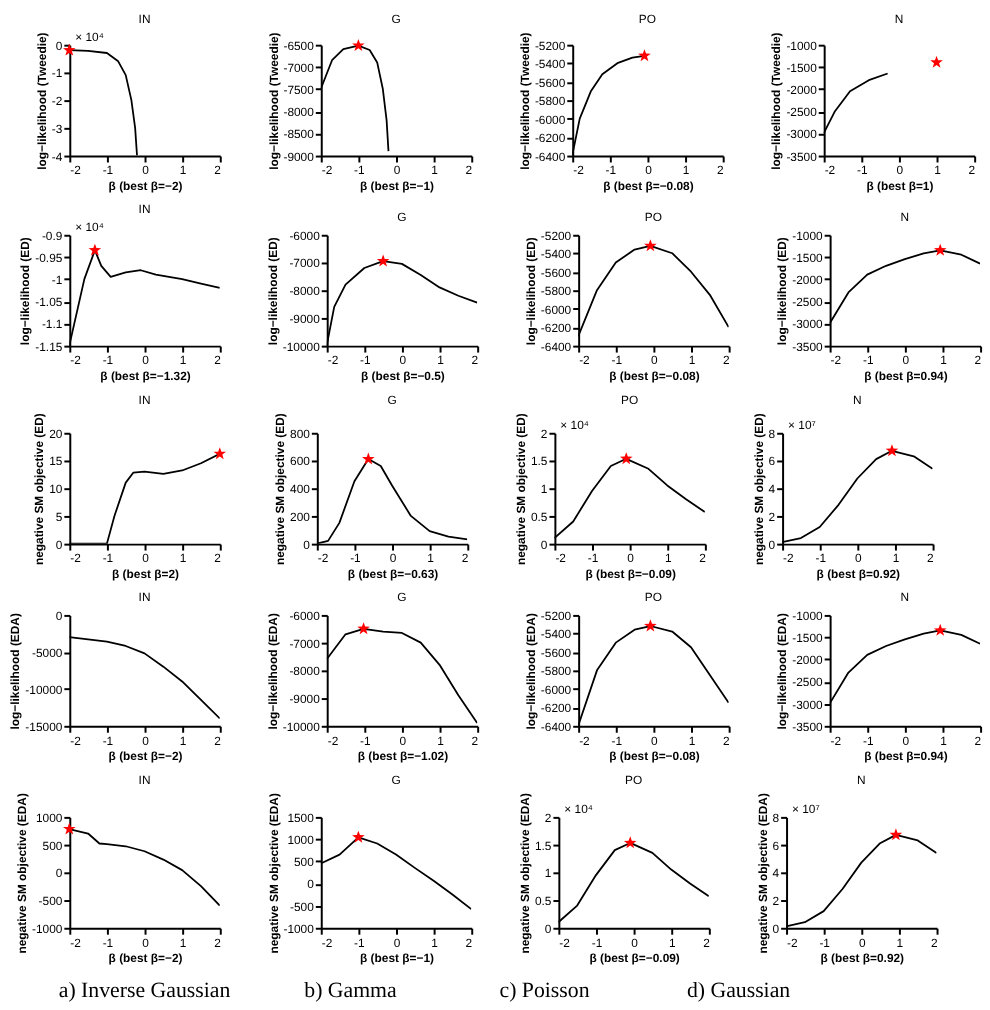 This screenshot has width=990, height=1010. What do you see at coordinates (145, 991) in the screenshot?
I see `text: a) Inverse Gaussian` at bounding box center [145, 991].